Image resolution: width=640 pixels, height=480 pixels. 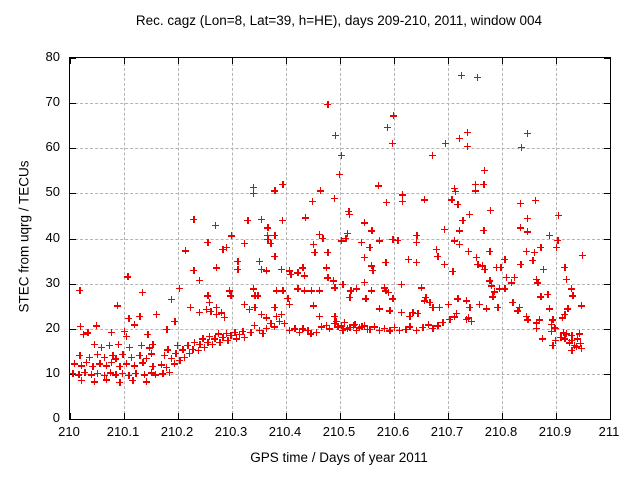 I want to click on y-tick-label: 70, so click(x=52, y=102).